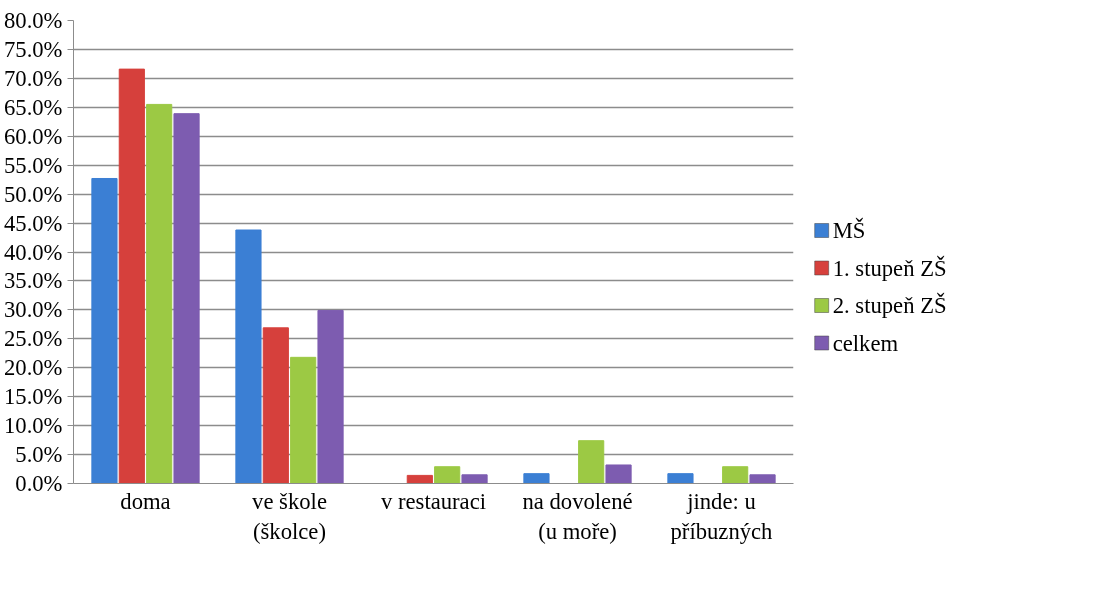 This screenshot has height=615, width=1103. What do you see at coordinates (33, 49) in the screenshot?
I see `y-tick-label: 75.0%` at bounding box center [33, 49].